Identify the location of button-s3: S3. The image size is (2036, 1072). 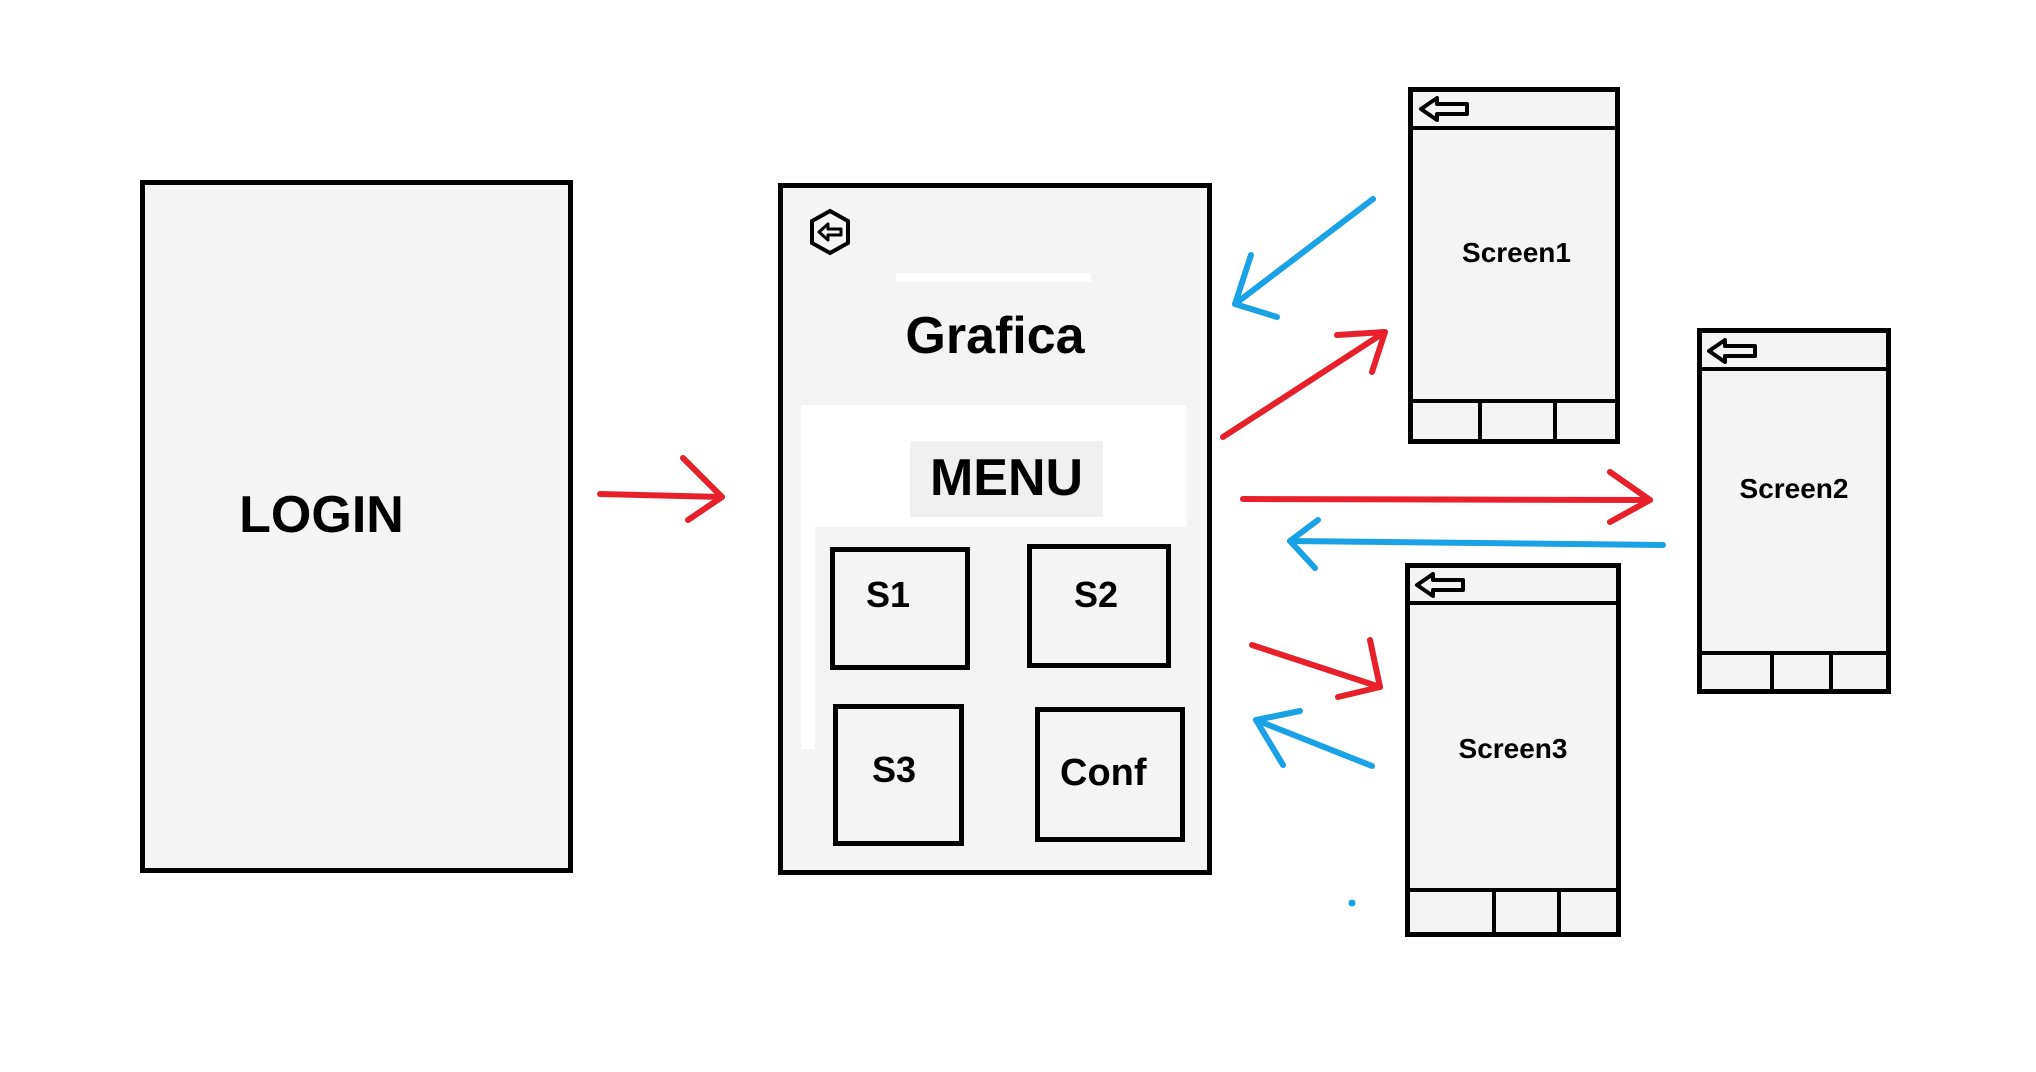
(898, 775).